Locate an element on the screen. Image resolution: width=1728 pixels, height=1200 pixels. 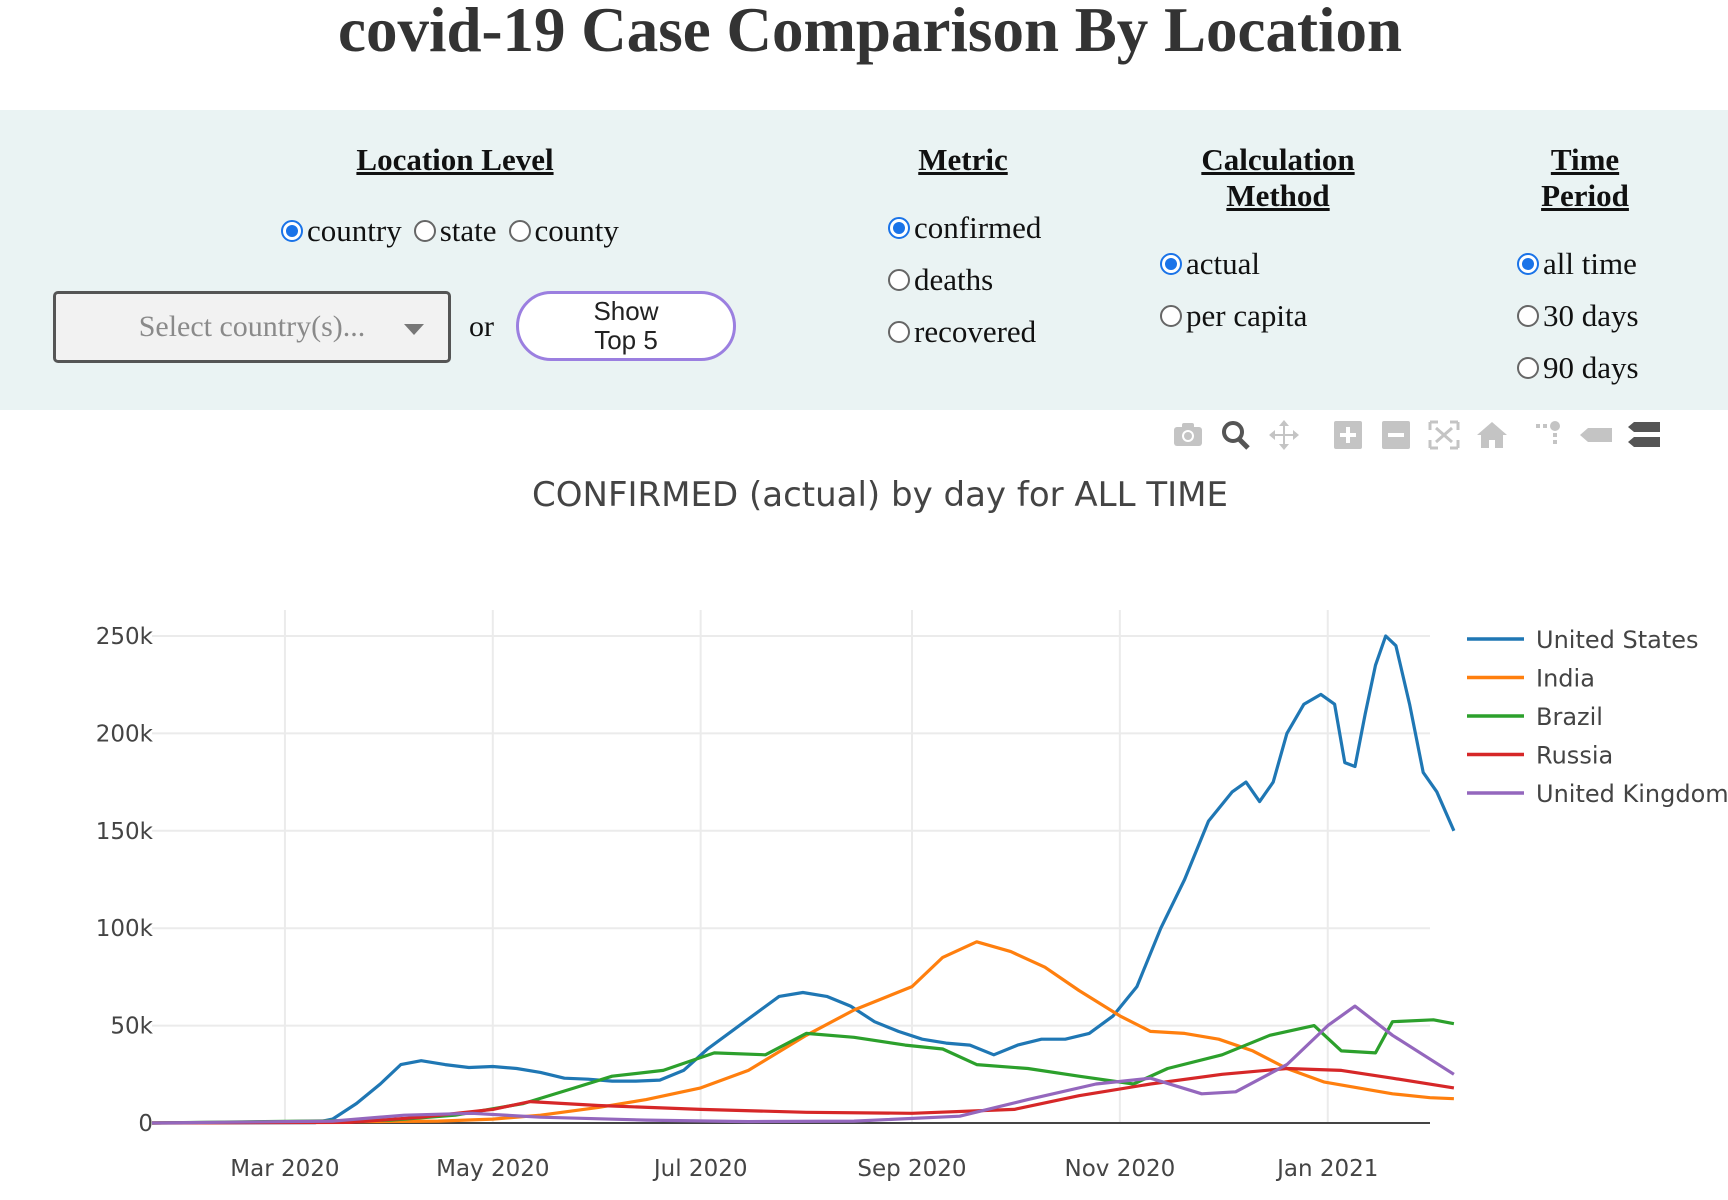
state-radio-label: state is located at coordinates (468, 230).